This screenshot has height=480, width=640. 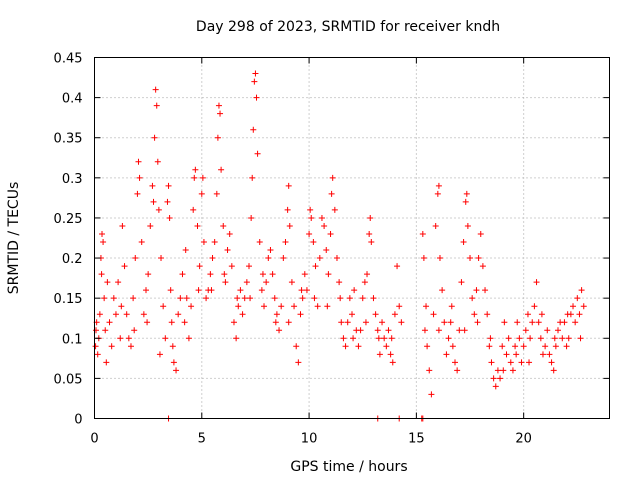 What do you see at coordinates (416, 439) in the screenshot?
I see `x-tick-label: 15` at bounding box center [416, 439].